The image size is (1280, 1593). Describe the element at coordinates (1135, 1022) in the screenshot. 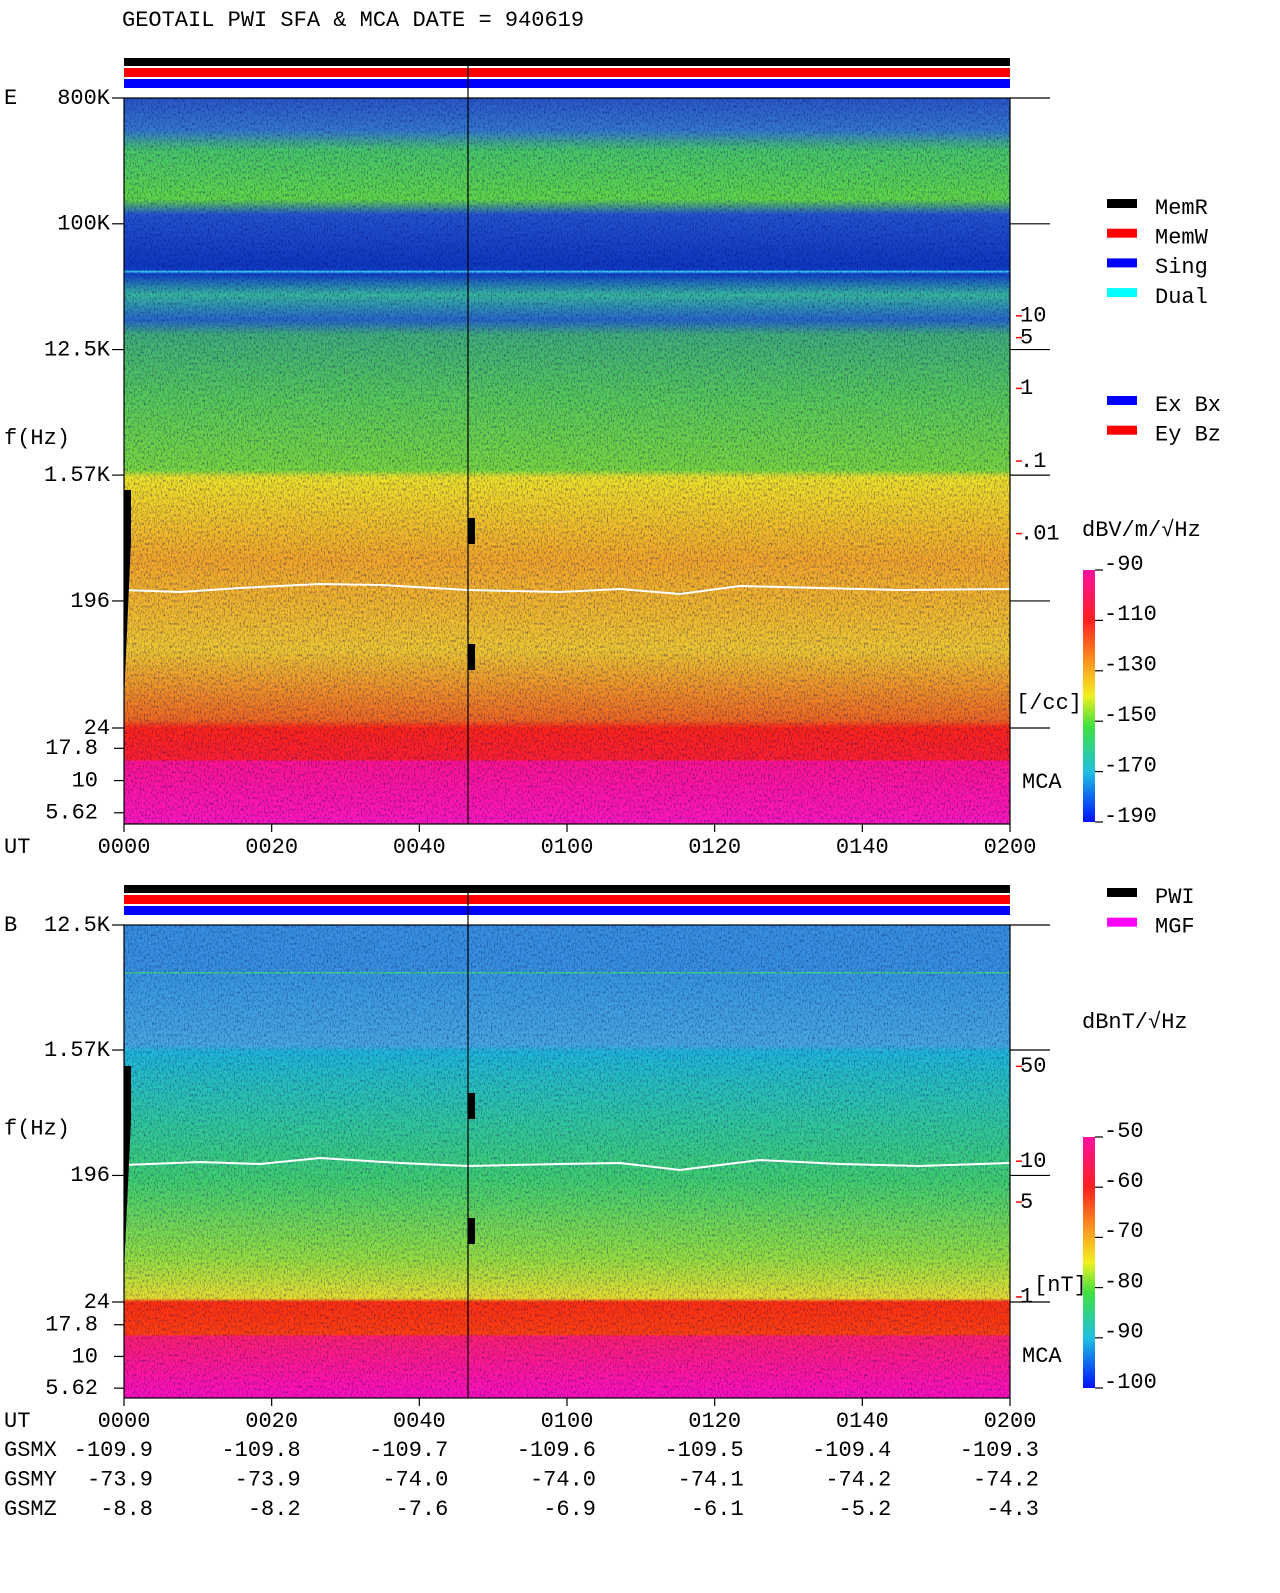

I see `colorbar-label: dBnT/√Hz` at that location.